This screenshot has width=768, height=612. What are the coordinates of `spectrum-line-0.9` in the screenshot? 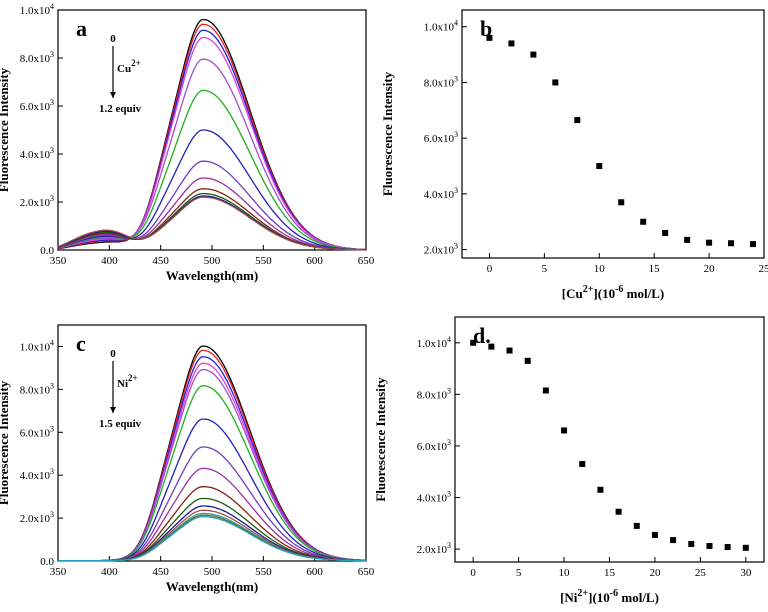 It's located at (212, 524).